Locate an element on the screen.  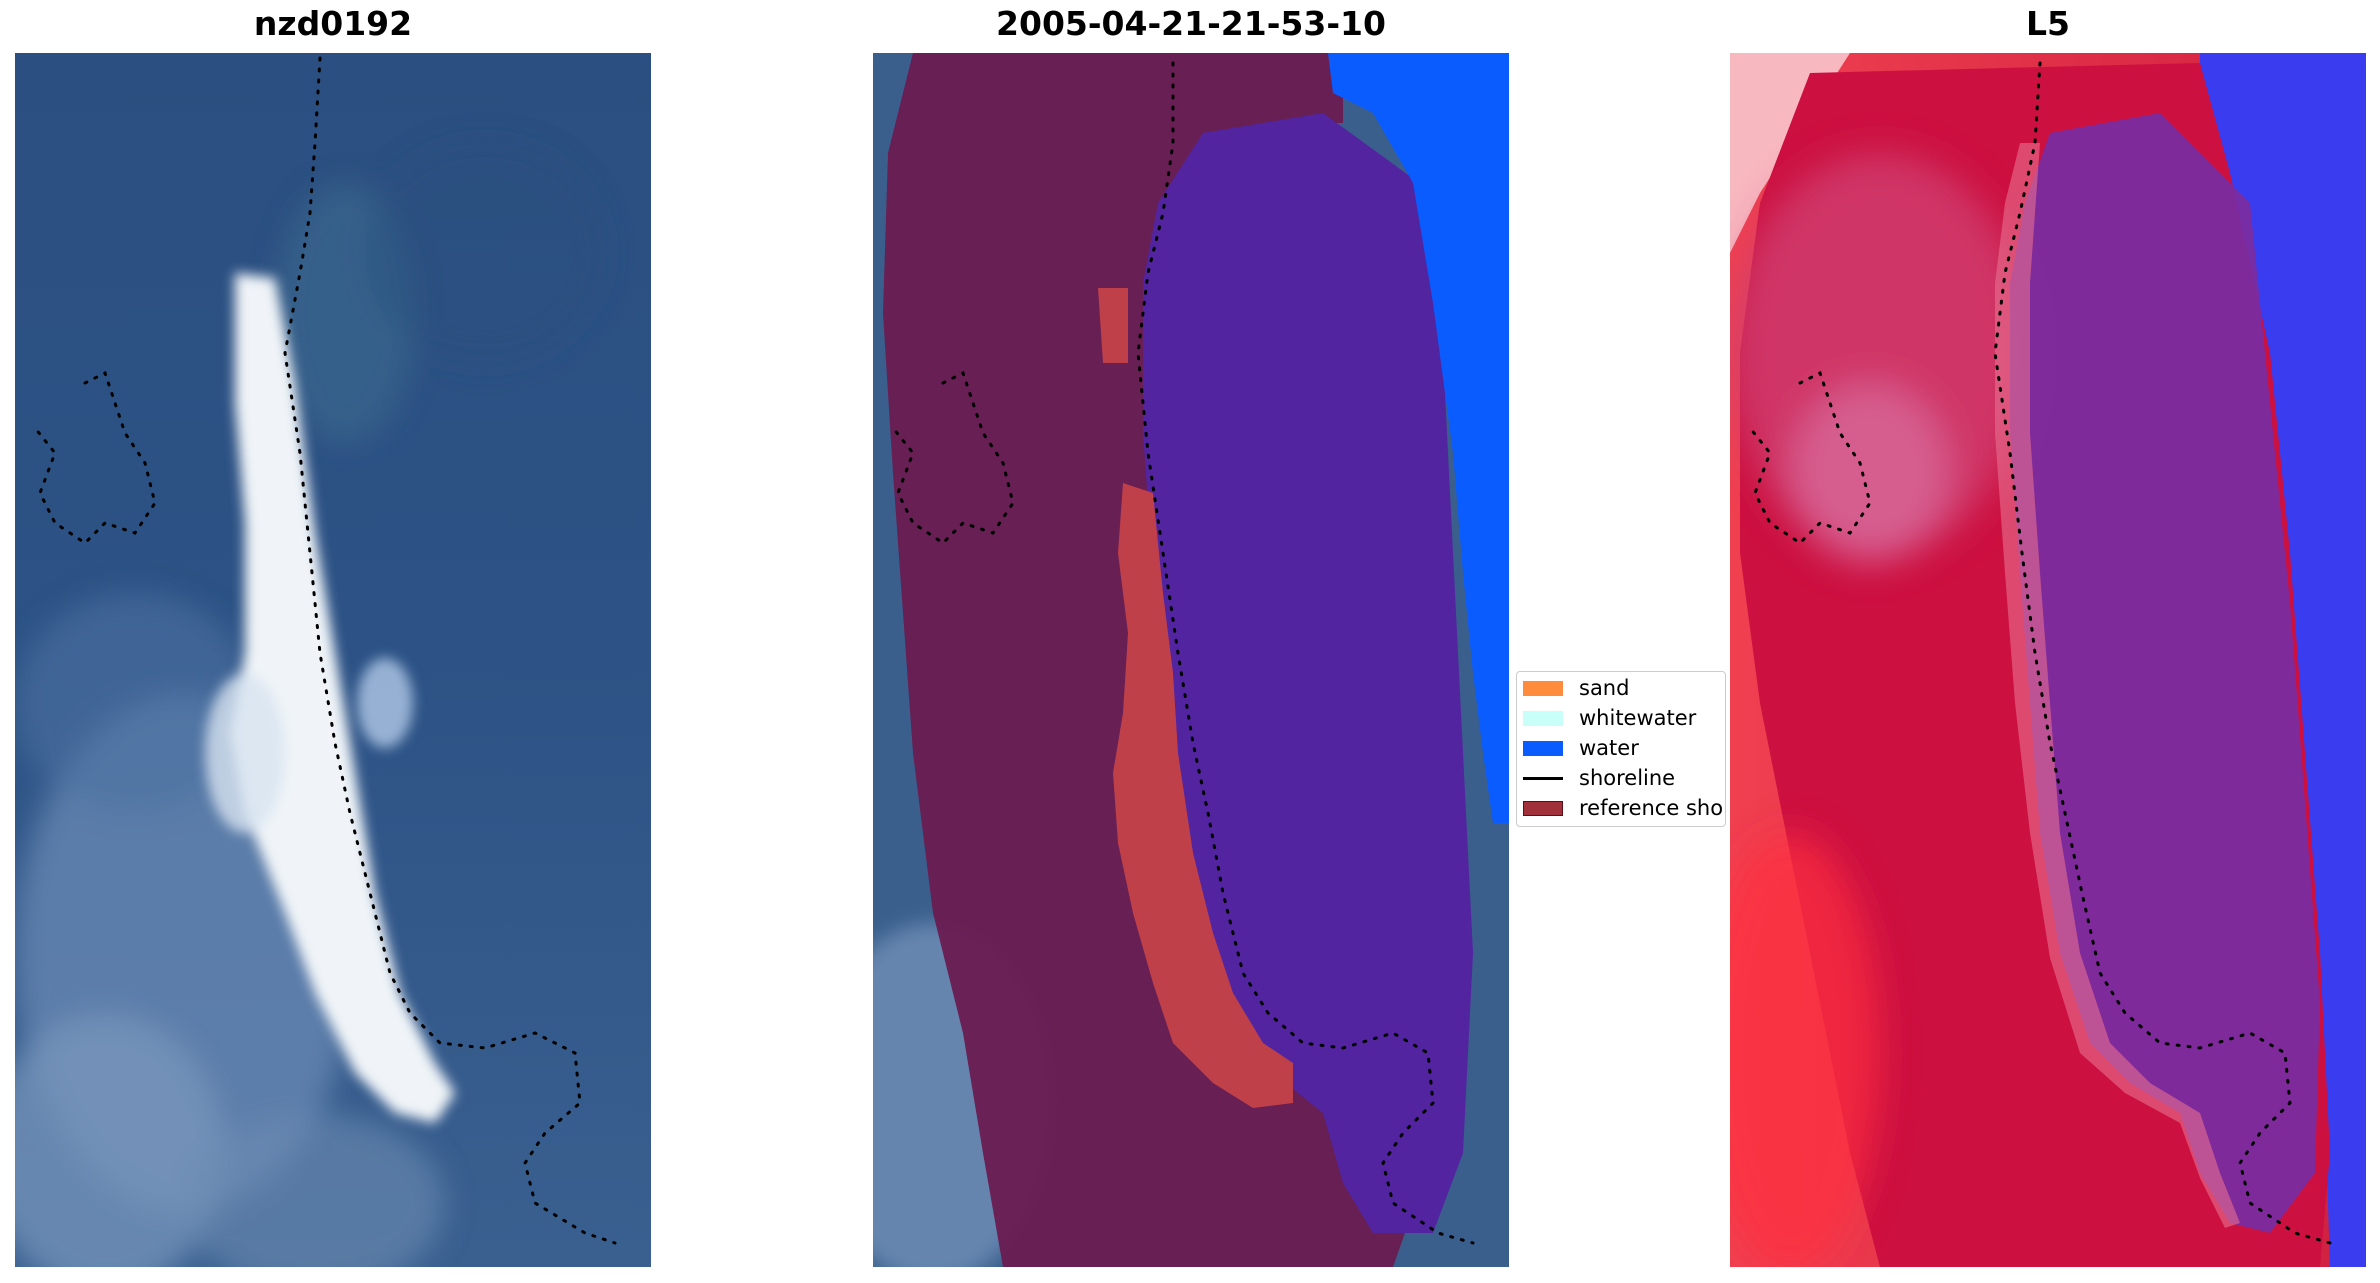
legend-item-sand: sand is located at coordinates (1576, 688).